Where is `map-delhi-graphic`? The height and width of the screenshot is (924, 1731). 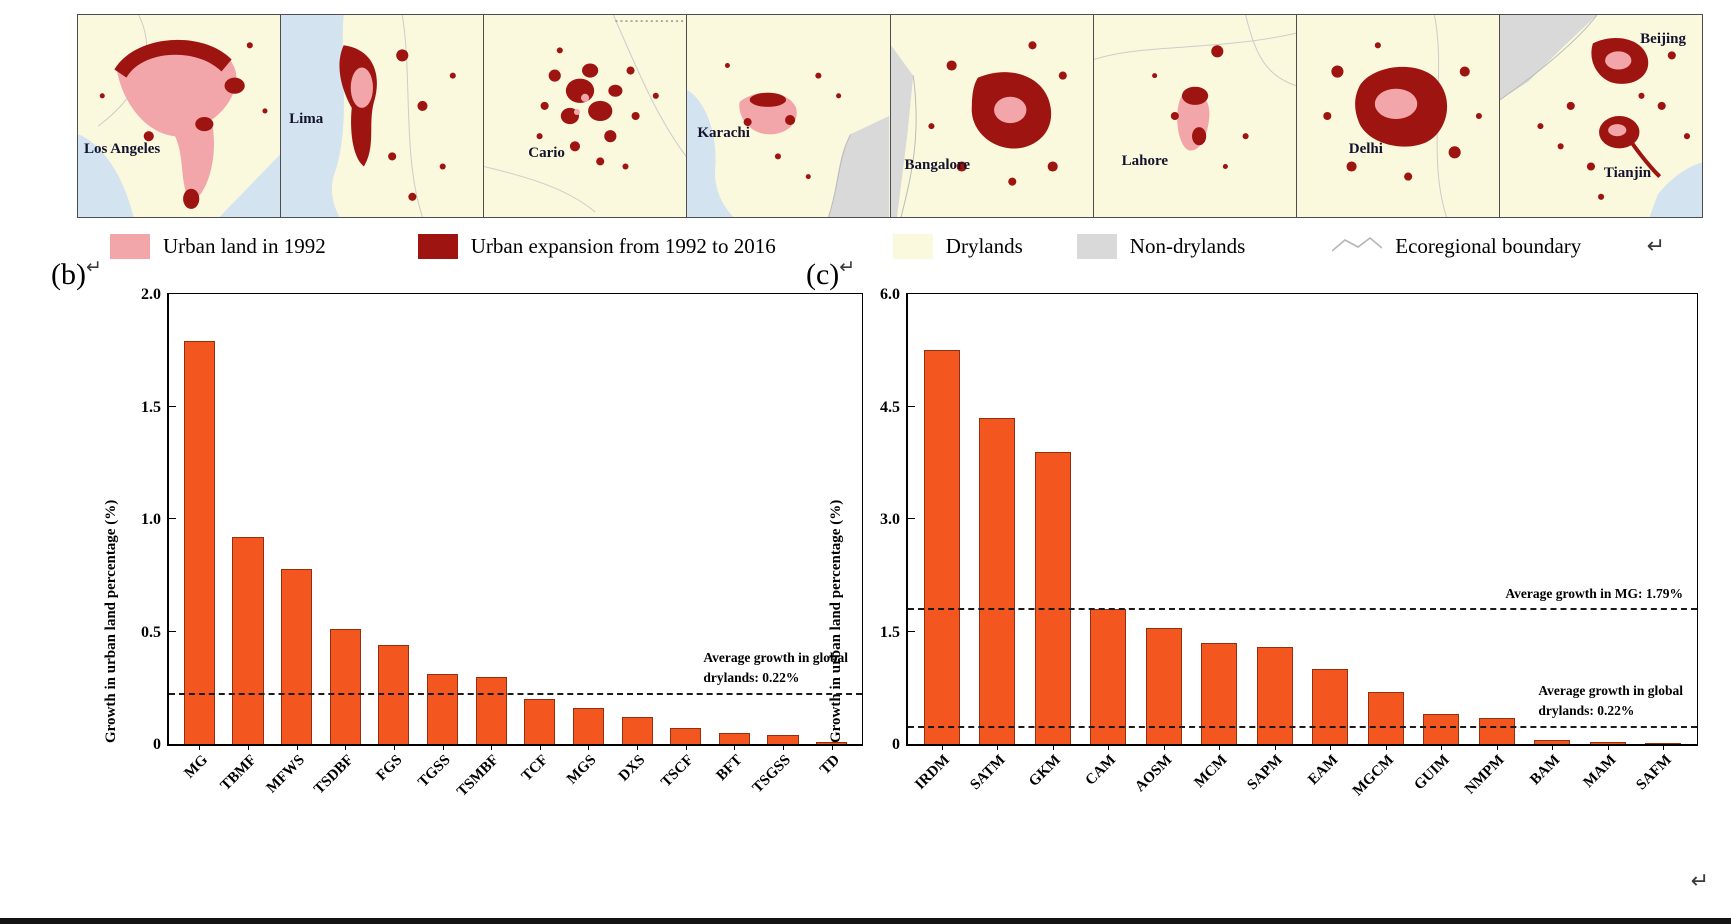
map-delhi-graphic is located at coordinates (1397, 116).